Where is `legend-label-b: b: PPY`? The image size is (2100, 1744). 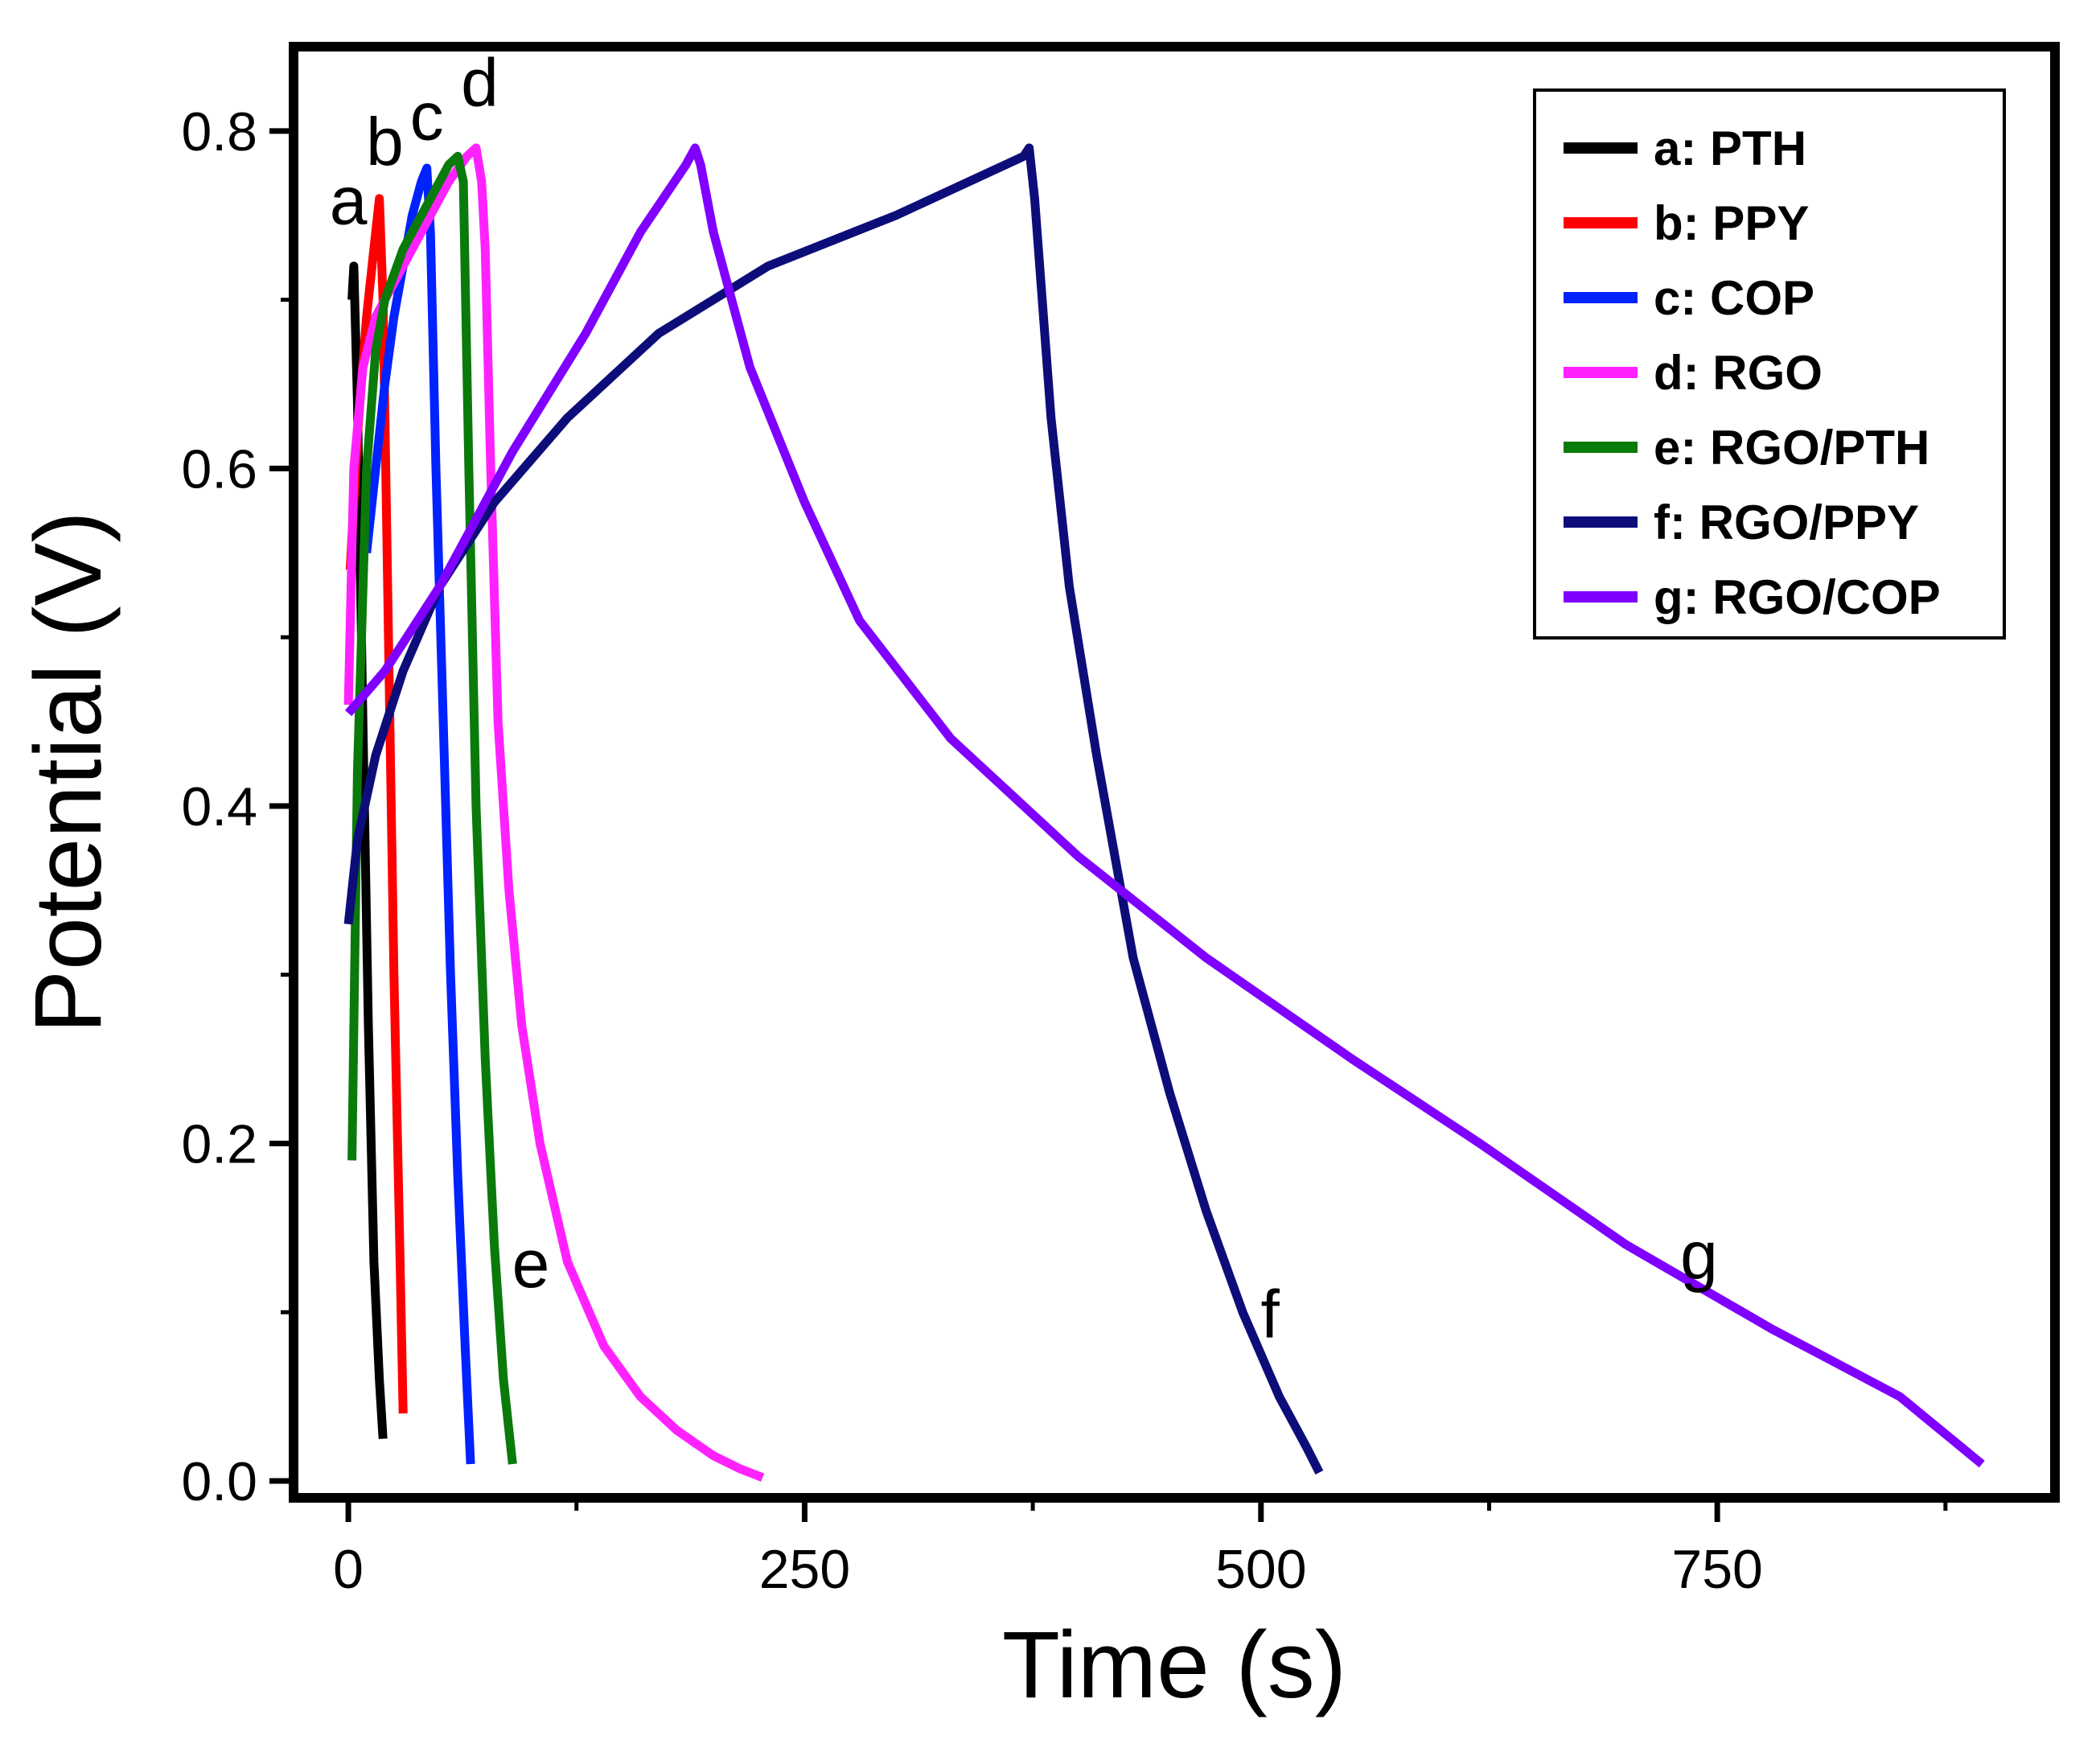
legend-label-b: b: PPY is located at coordinates (1732, 223).